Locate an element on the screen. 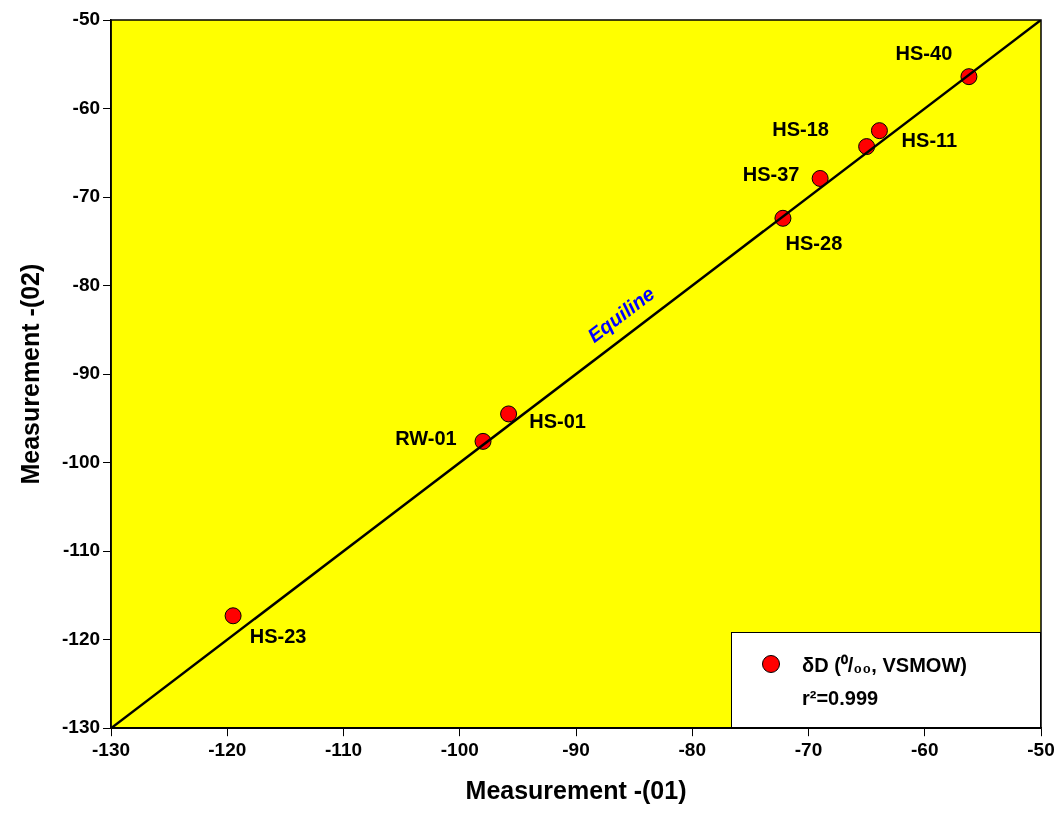 This screenshot has height=824, width=1059. x-tick-label: -90 is located at coordinates (576, 749).